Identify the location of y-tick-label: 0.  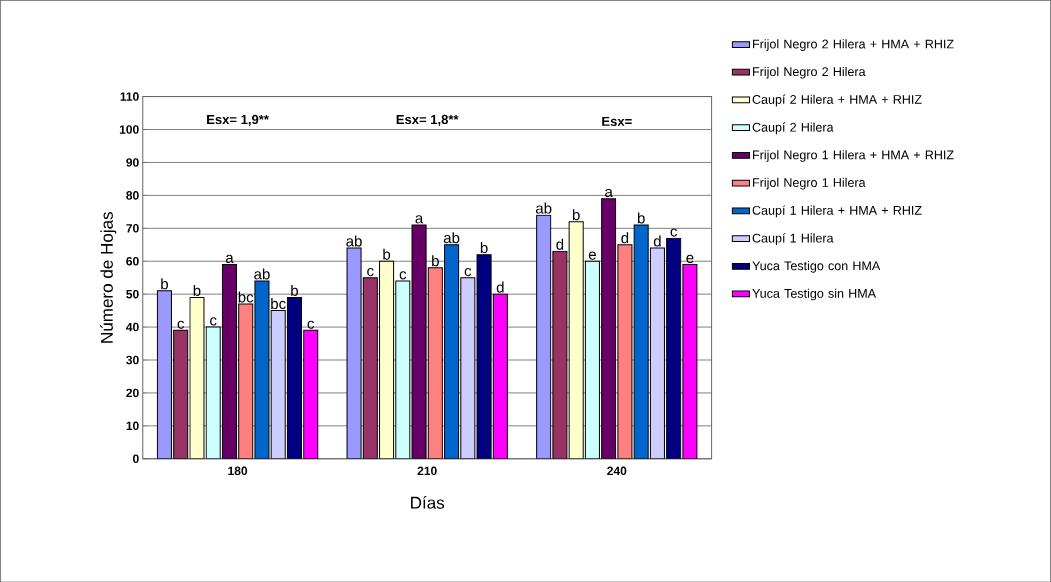
(136, 458).